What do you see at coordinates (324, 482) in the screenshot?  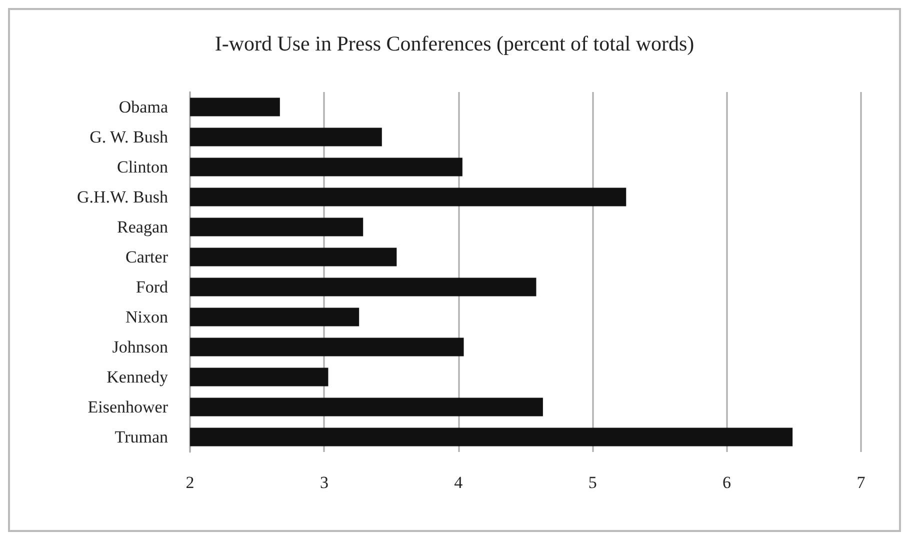 I see `x-tick-label: 3` at bounding box center [324, 482].